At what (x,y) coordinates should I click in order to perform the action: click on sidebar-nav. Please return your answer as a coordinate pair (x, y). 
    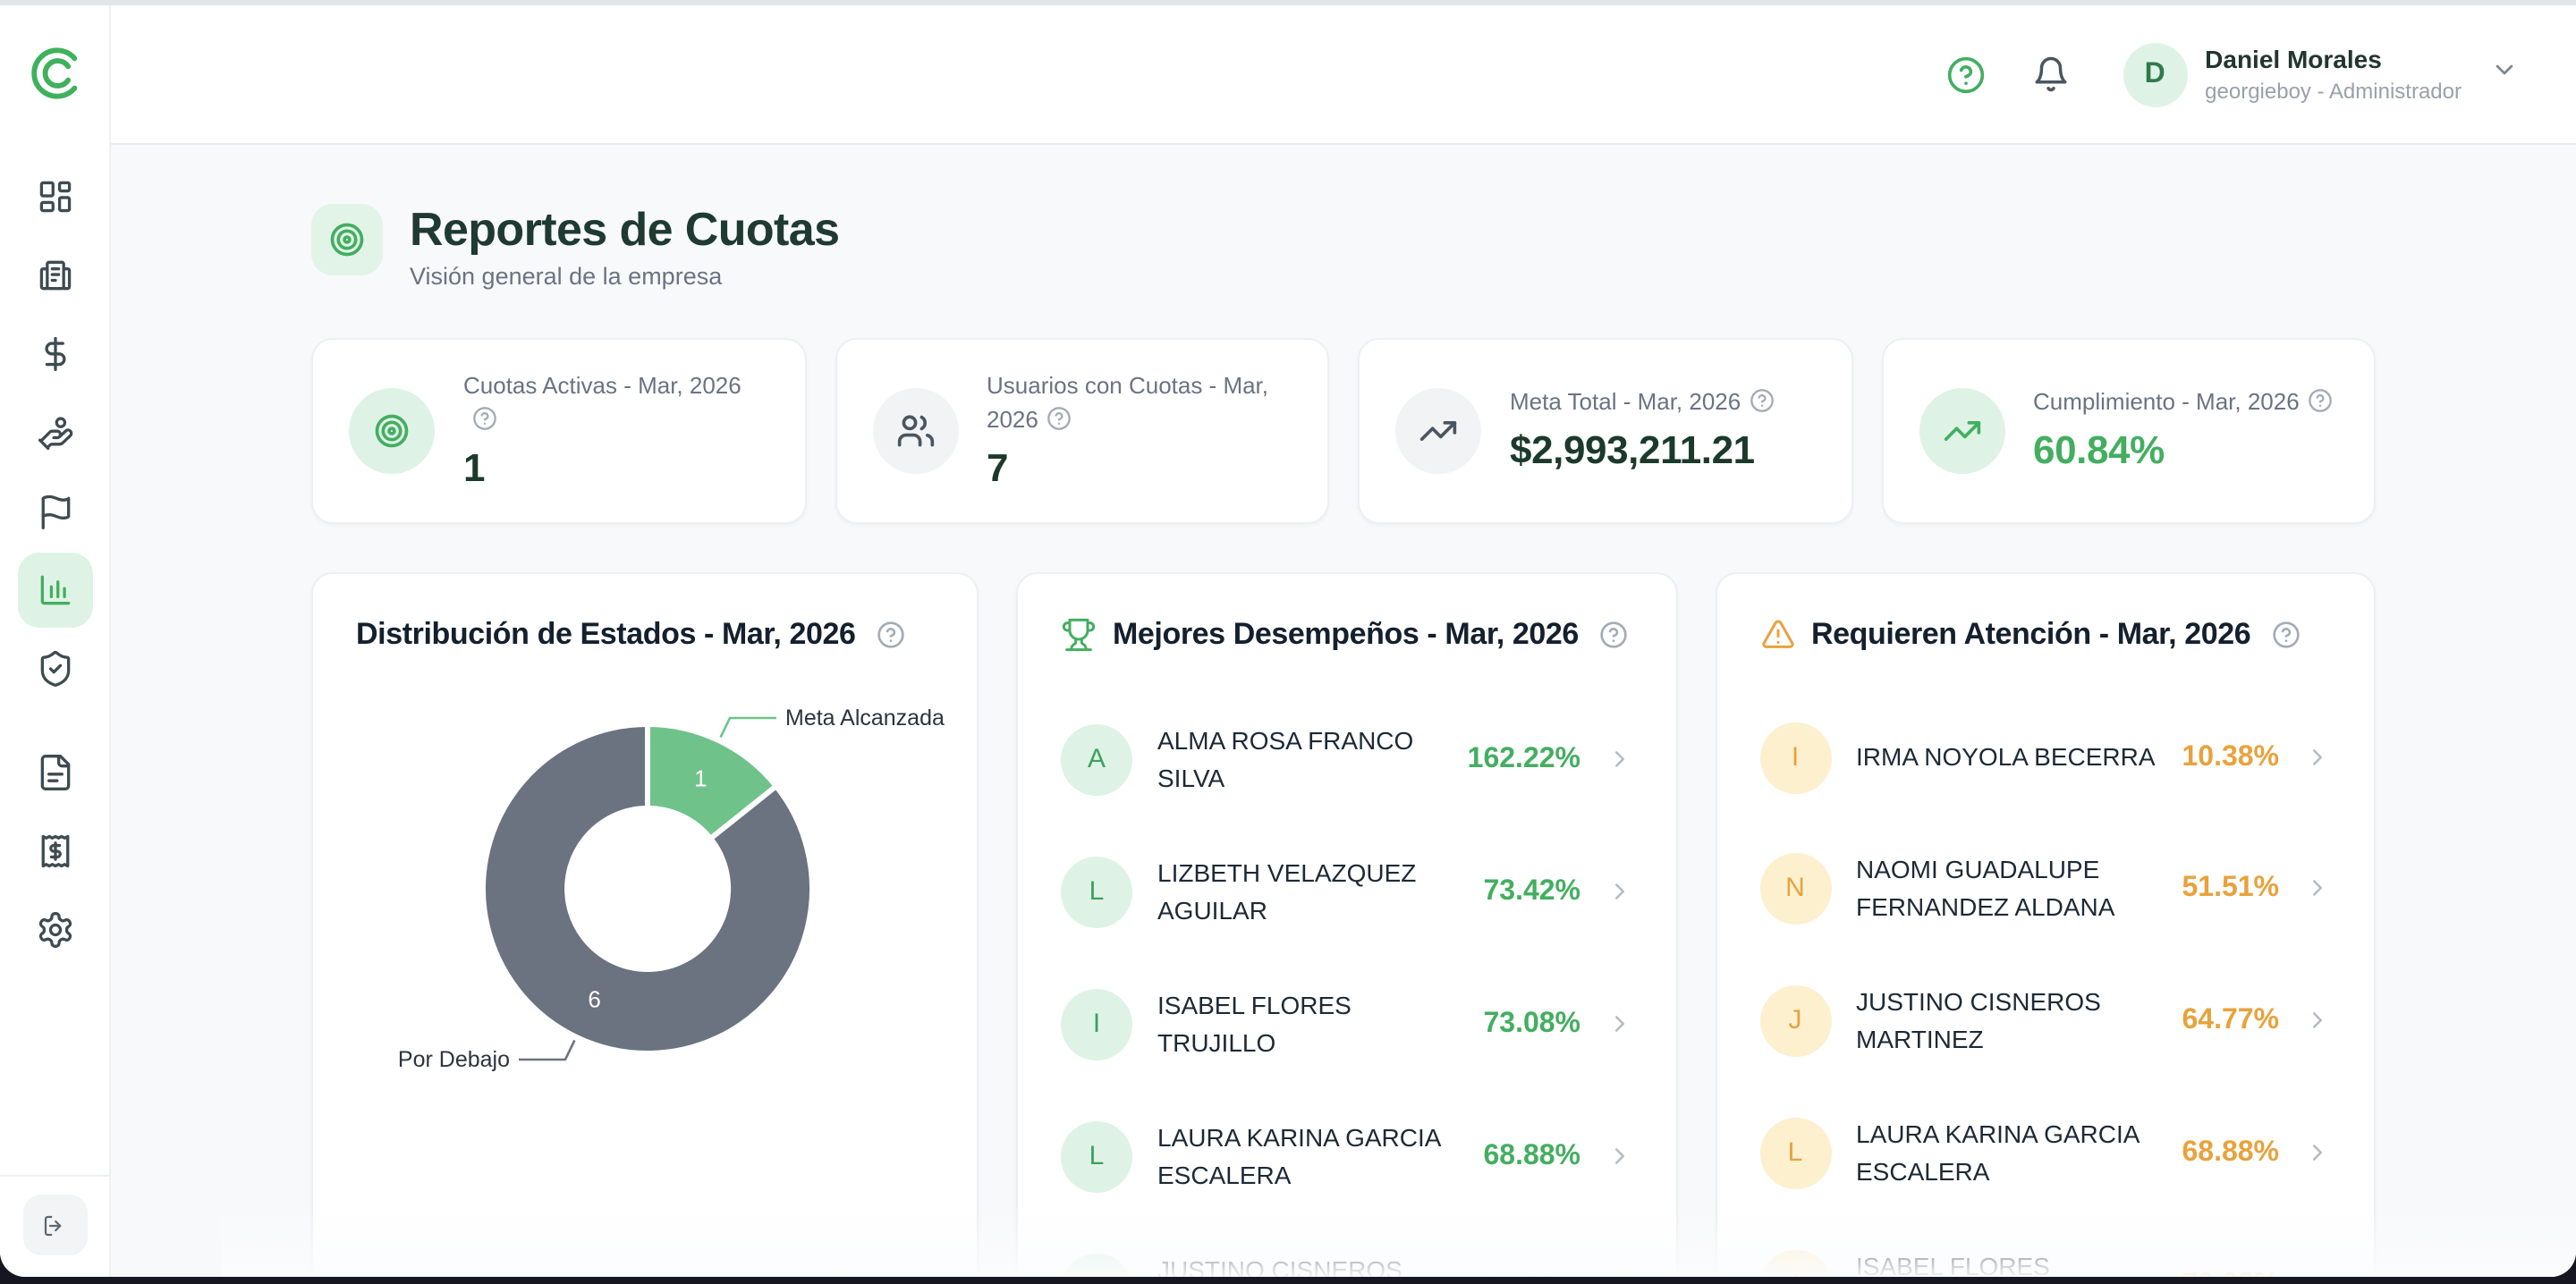
    Looking at the image, I should click on (54, 563).